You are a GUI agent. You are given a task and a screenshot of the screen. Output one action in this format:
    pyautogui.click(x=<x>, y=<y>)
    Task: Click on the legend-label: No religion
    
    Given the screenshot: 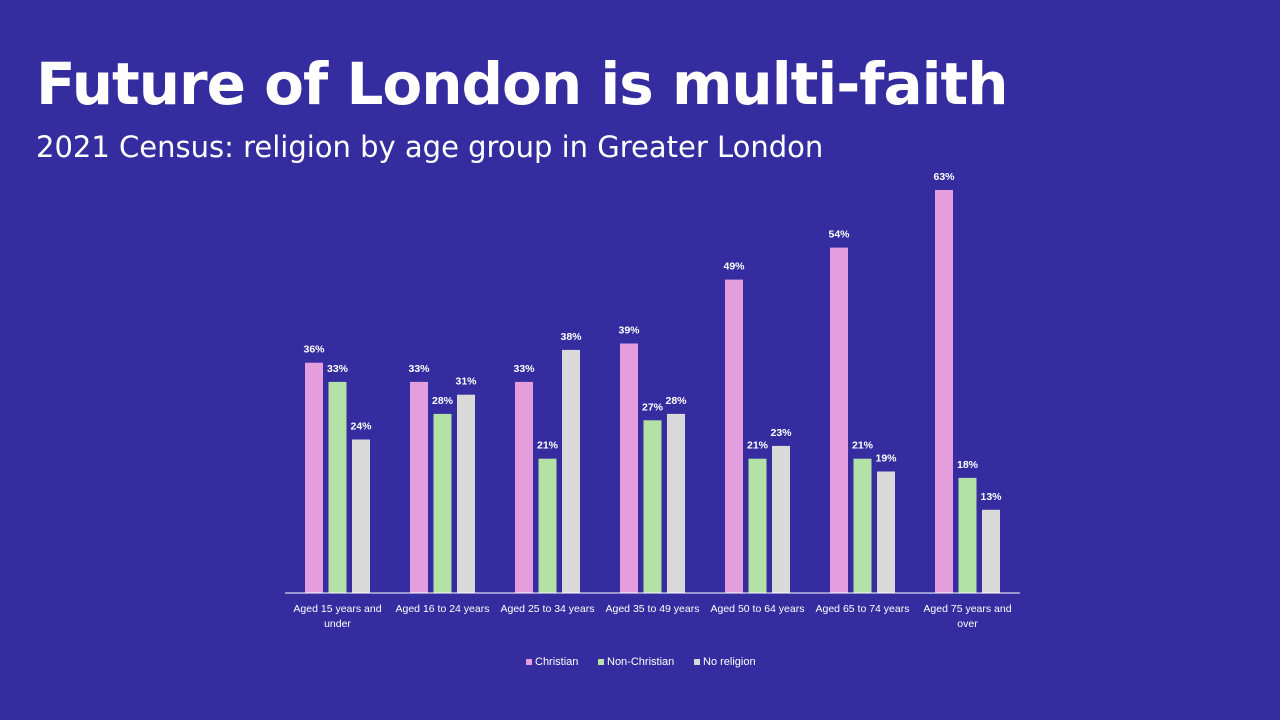 What is the action you would take?
    pyautogui.click(x=729, y=662)
    